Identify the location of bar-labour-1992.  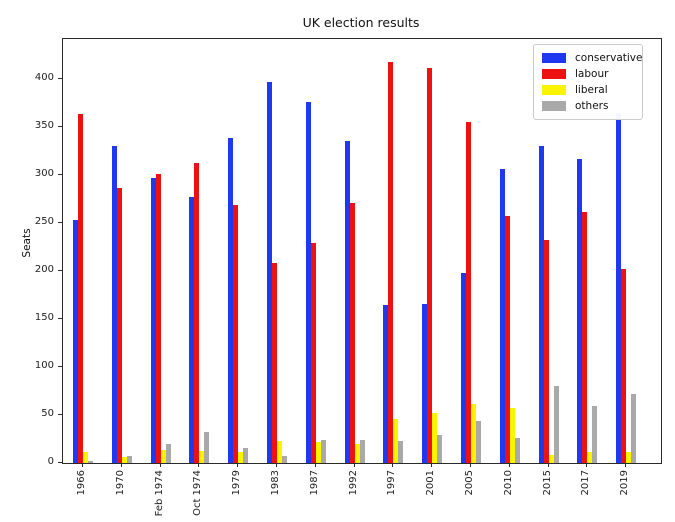
(352, 333).